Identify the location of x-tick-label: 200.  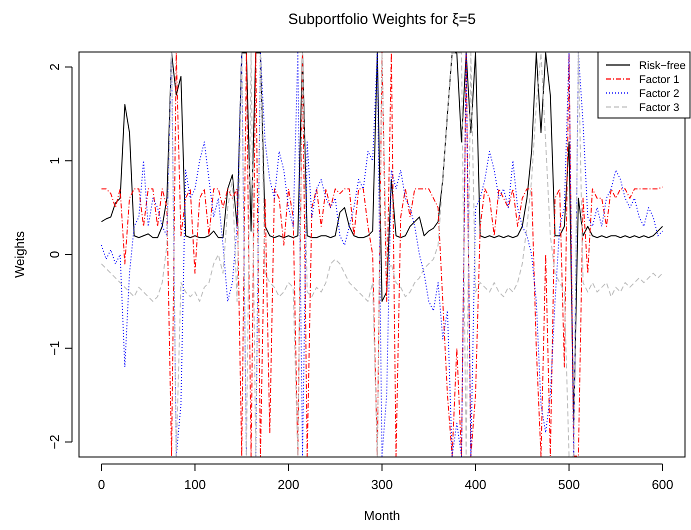
(289, 484).